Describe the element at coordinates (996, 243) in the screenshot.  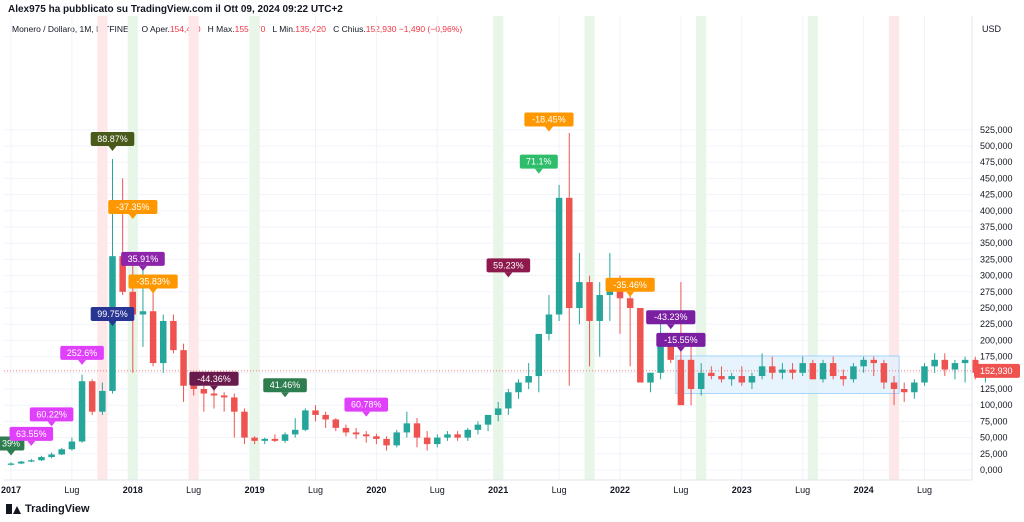
I see `y-tick-label: 350,000` at that location.